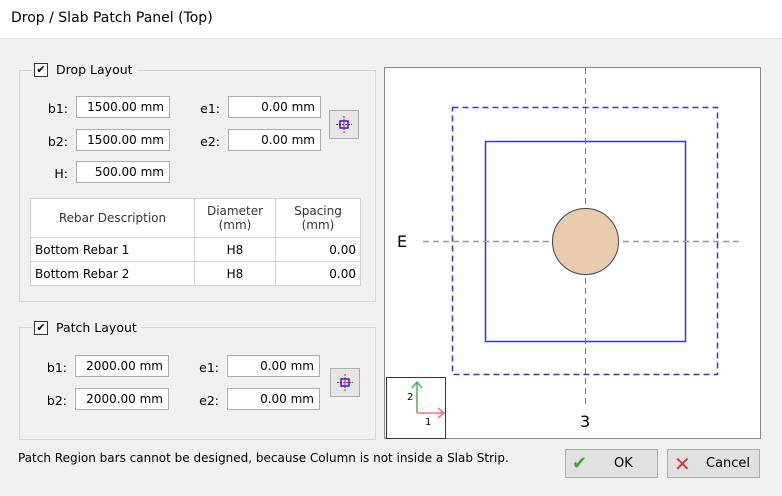 This screenshot has width=782, height=496. What do you see at coordinates (428, 422) in the screenshot?
I see `axis-1-label: 1` at bounding box center [428, 422].